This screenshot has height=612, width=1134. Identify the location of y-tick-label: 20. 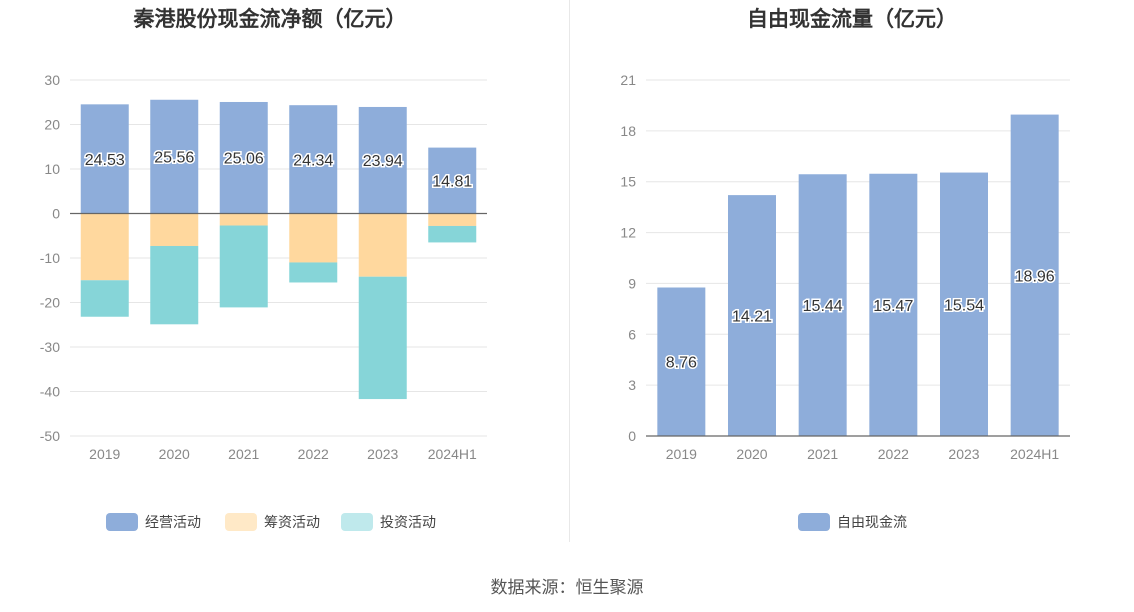
(52, 125).